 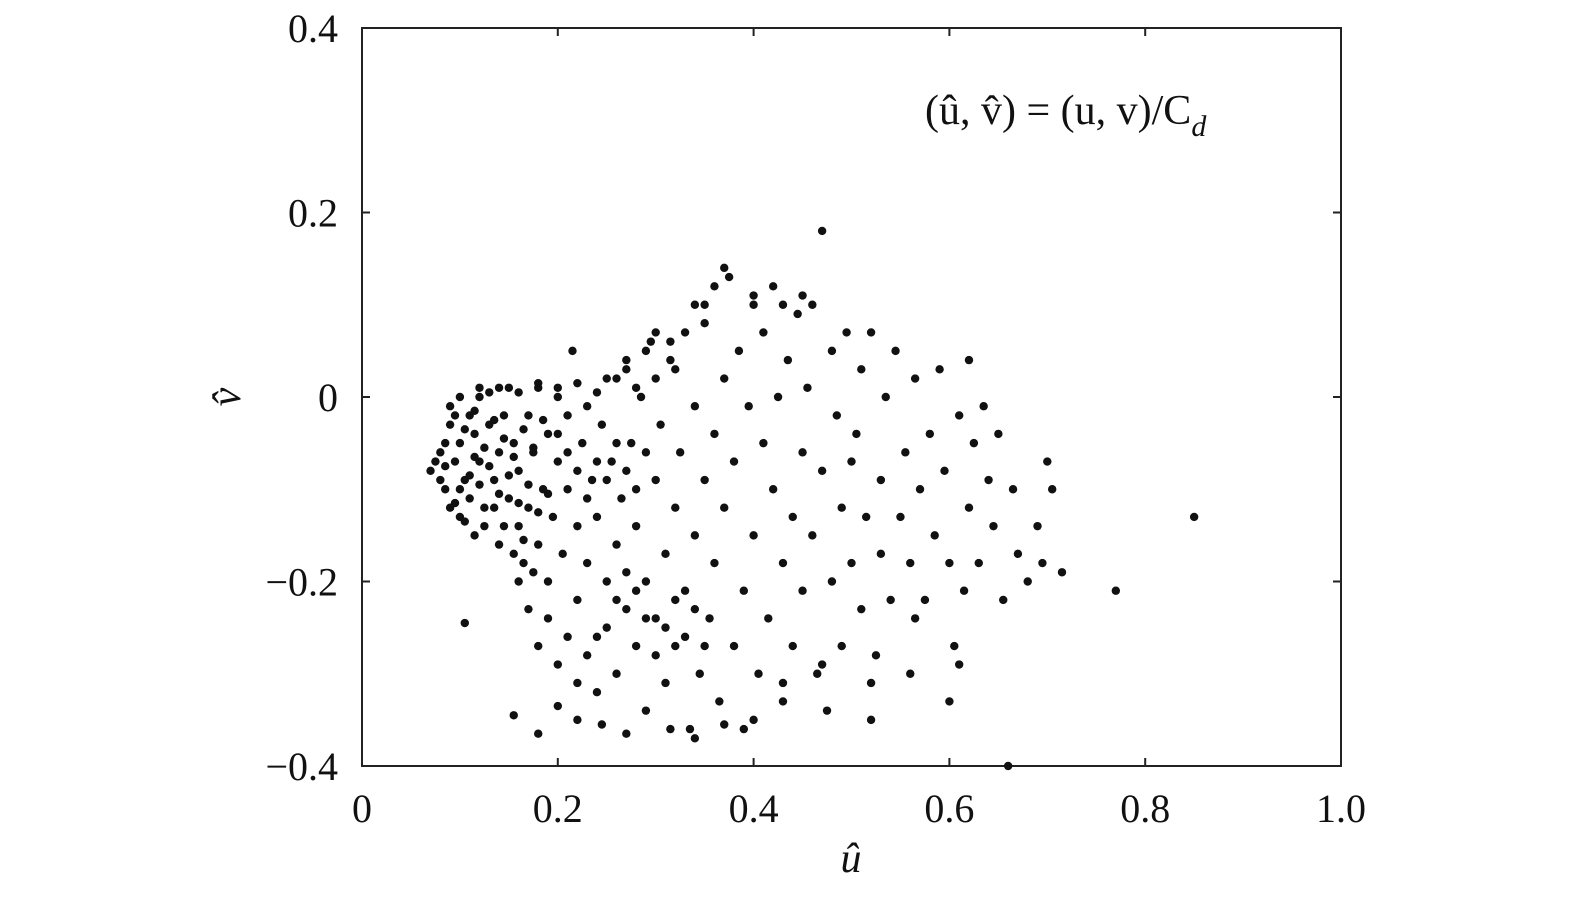 What do you see at coordinates (851, 859) in the screenshot?
I see `x-axis-label: û` at bounding box center [851, 859].